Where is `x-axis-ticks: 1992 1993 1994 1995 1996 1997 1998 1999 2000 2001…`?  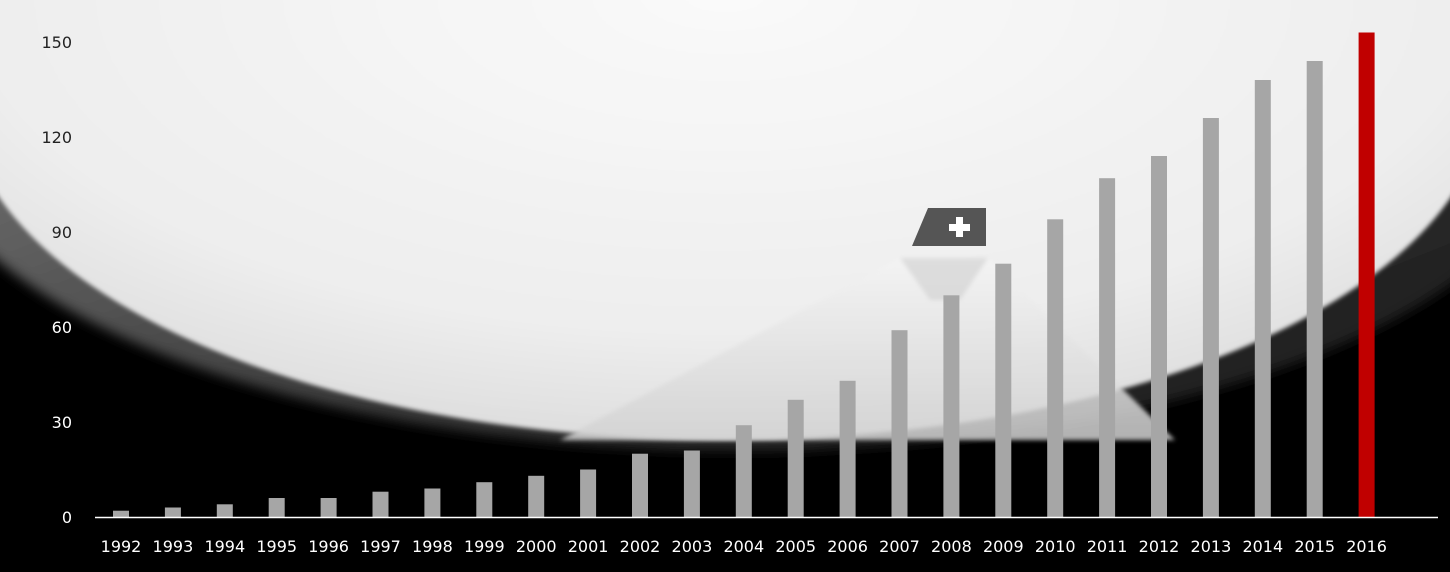 x-axis-ticks: 1992 1993 1994 1995 1996 1997 1998 1999 2000 2001… is located at coordinates (744, 546).